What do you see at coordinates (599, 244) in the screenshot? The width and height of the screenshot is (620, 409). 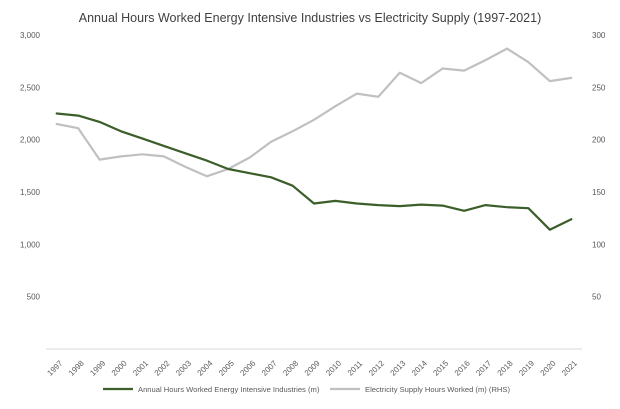 I see `right-tick-label: 100` at bounding box center [599, 244].